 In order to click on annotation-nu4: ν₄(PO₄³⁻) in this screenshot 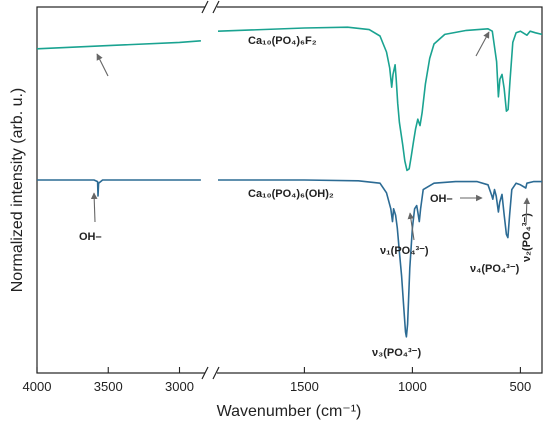, I will do `click(495, 269)`.